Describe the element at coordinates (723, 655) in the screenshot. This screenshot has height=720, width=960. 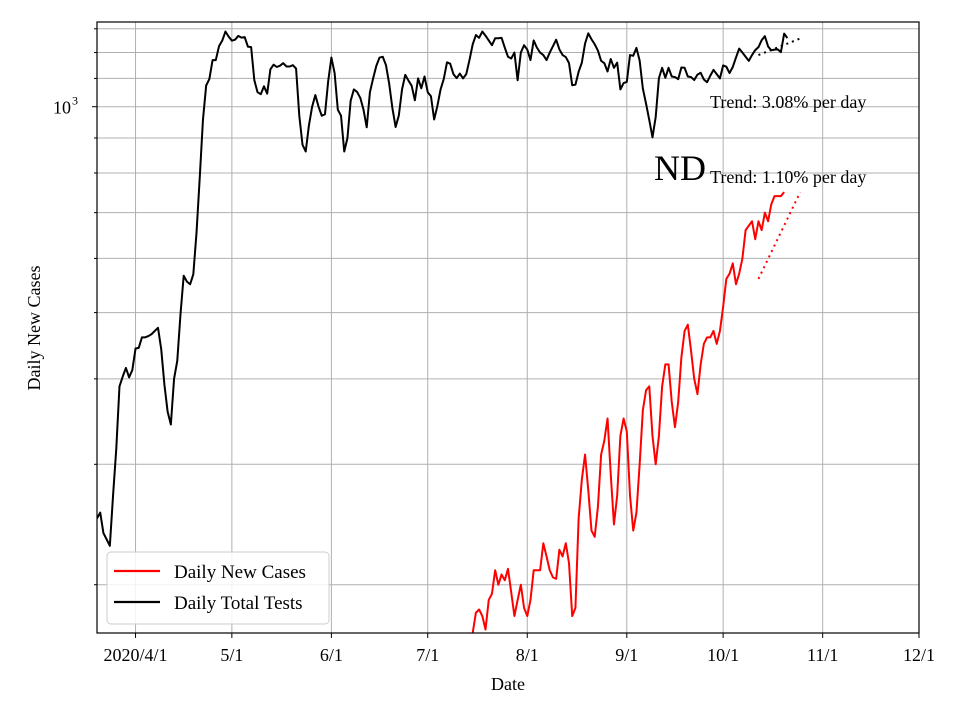
I see `x-tick-label: 10/1` at that location.